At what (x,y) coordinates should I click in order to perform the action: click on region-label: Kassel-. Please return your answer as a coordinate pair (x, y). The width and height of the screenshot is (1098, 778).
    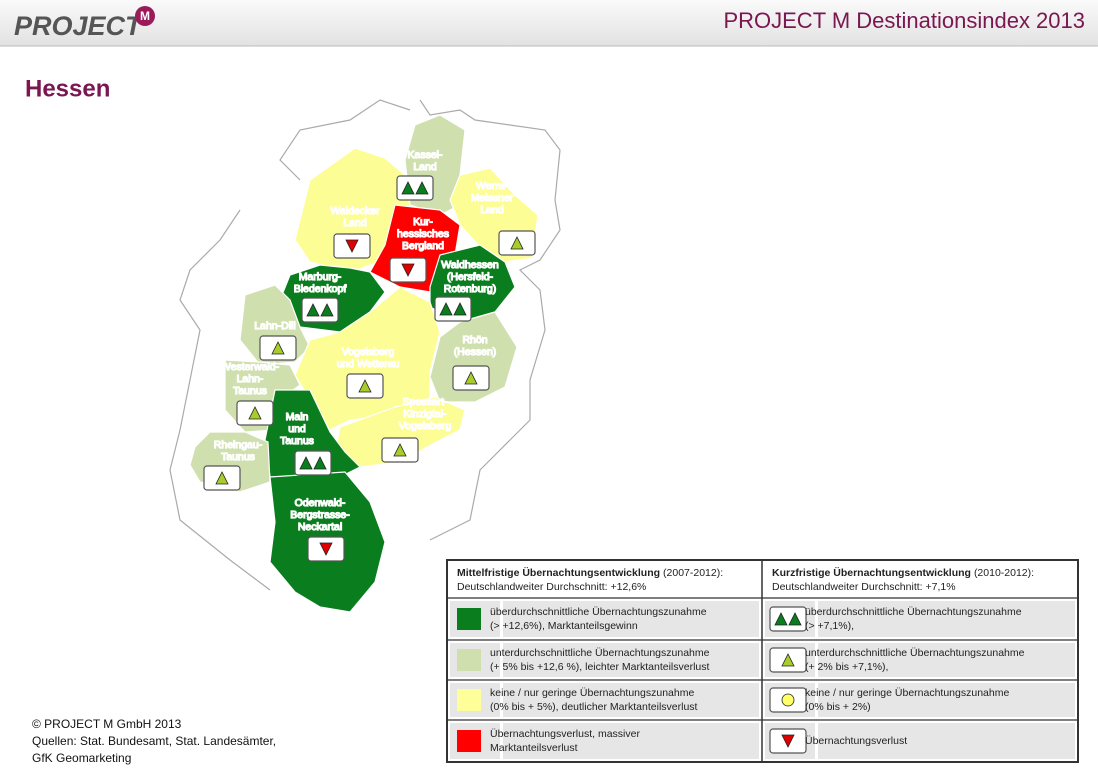
    Looking at the image, I should click on (425, 155).